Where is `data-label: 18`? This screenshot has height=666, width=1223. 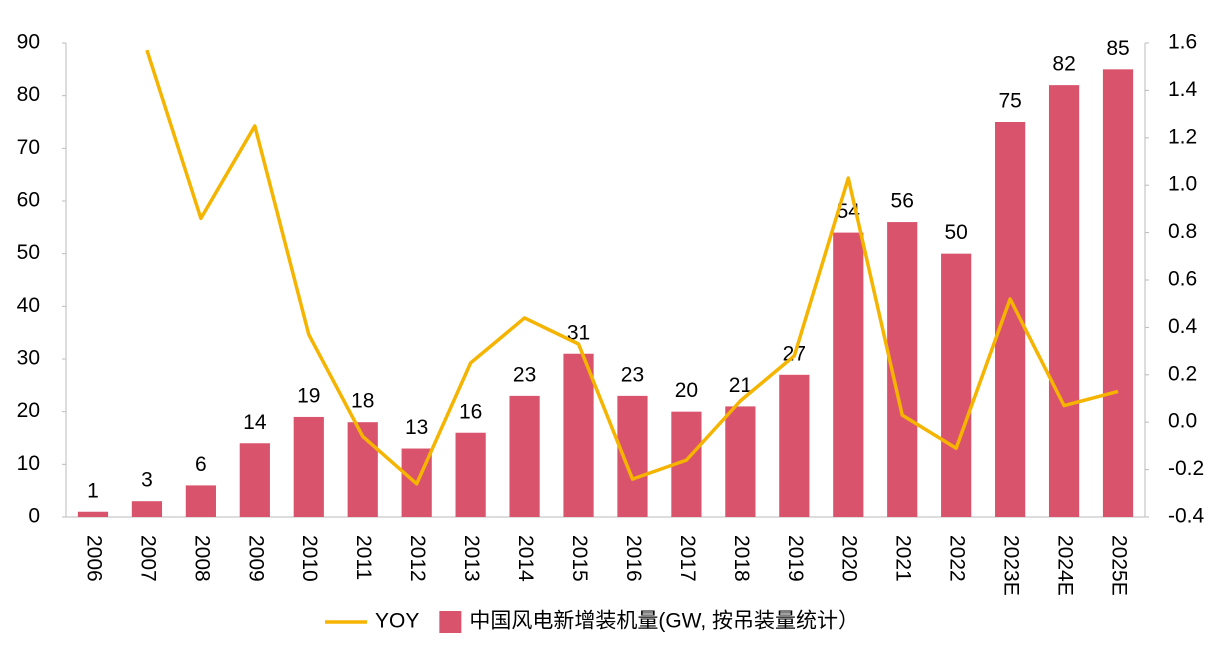
data-label: 18 is located at coordinates (362, 401).